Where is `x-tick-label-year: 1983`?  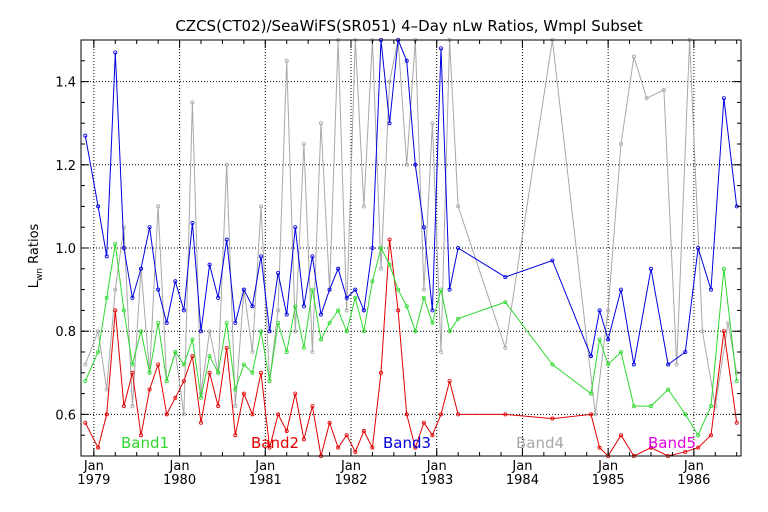
x-tick-label-year: 1983 is located at coordinates (436, 480).